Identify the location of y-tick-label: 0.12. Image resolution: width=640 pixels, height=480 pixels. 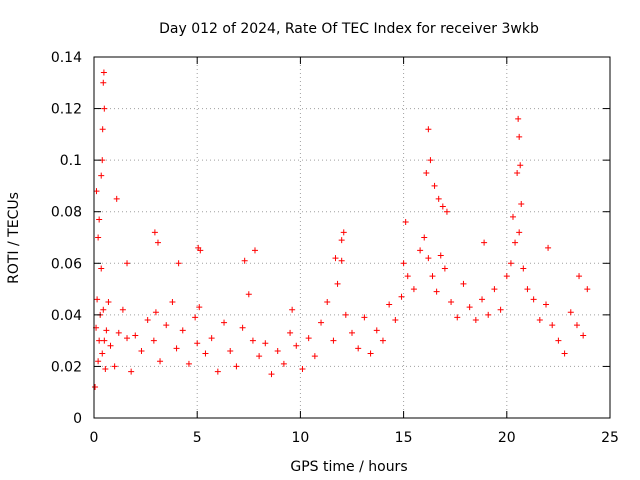
(66, 110).